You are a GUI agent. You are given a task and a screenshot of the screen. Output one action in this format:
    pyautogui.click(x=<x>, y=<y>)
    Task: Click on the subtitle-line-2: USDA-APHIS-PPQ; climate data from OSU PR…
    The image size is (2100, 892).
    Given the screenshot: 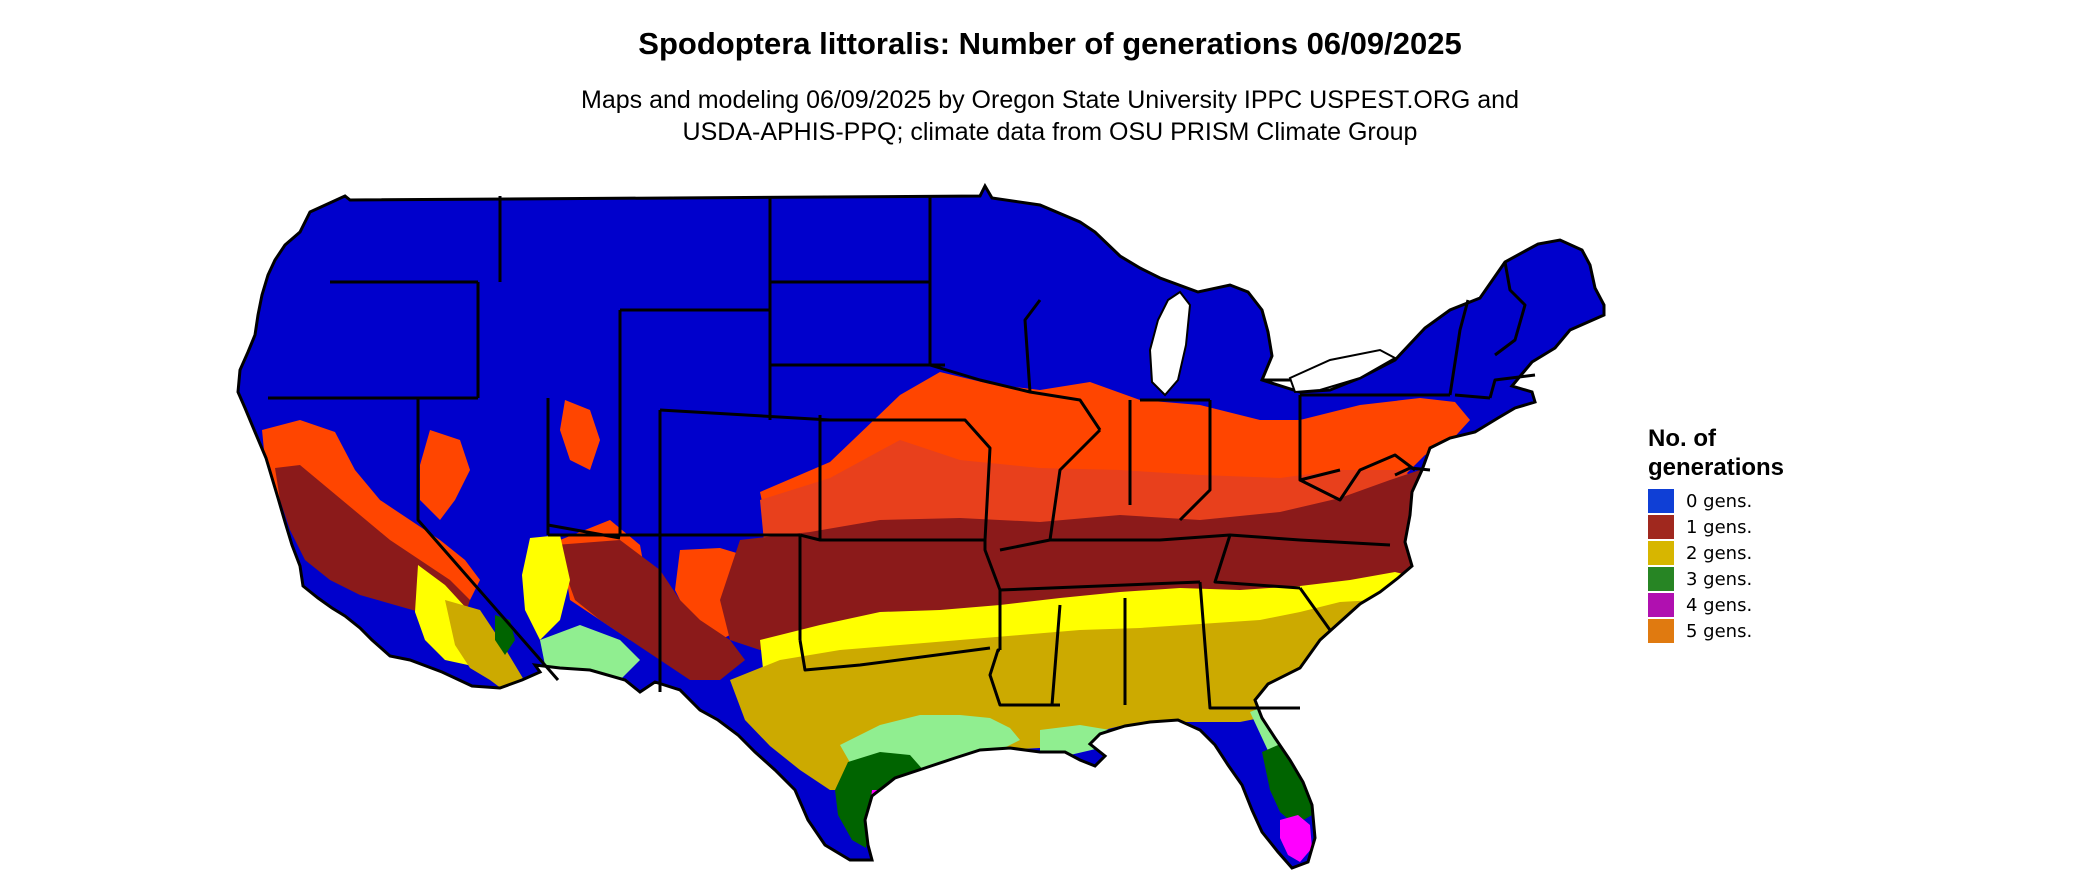 What is the action you would take?
    pyautogui.click(x=1050, y=132)
    